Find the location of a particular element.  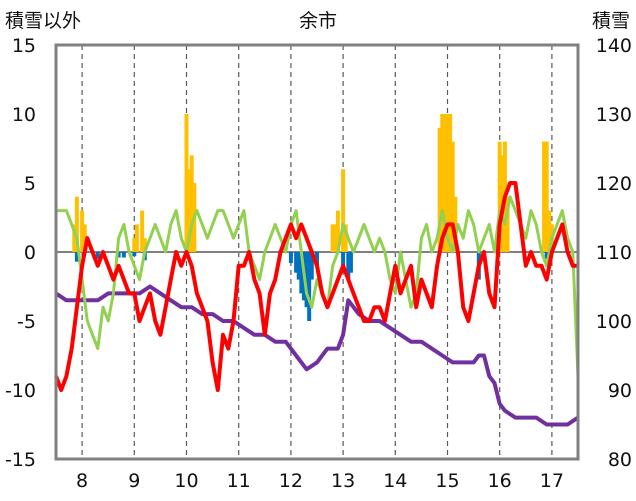

left-tick-label: 15 is located at coordinates (24, 46).